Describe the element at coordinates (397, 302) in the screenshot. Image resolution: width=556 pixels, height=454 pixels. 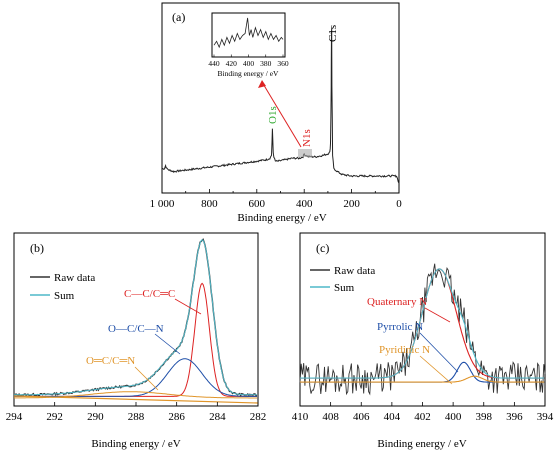
I see `annot-quaternary-label: Quaternary N` at that location.